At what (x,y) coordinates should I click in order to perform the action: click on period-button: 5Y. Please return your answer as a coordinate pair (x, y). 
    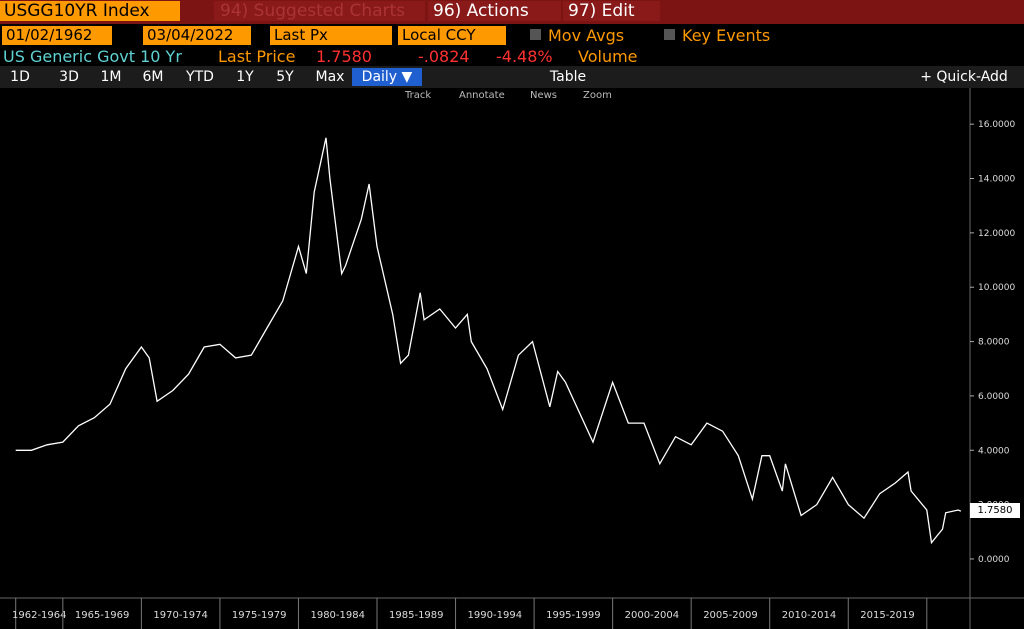
    Looking at the image, I should click on (285, 77).